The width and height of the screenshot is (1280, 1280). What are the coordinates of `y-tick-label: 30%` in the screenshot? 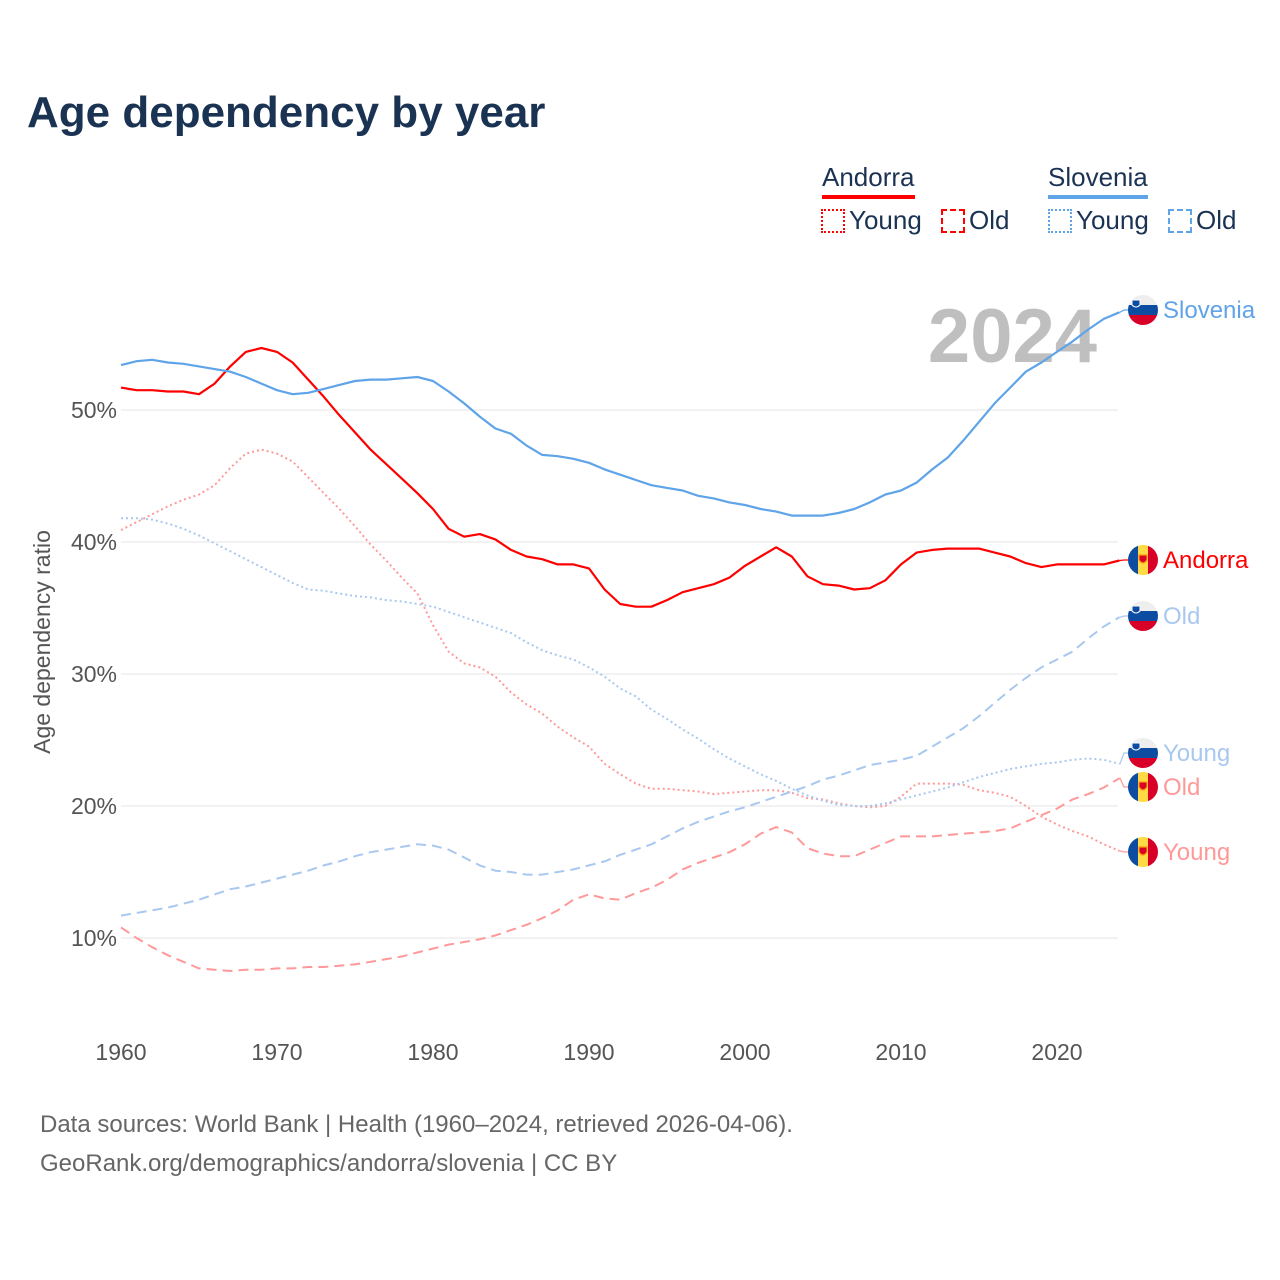 It's located at (94, 674).